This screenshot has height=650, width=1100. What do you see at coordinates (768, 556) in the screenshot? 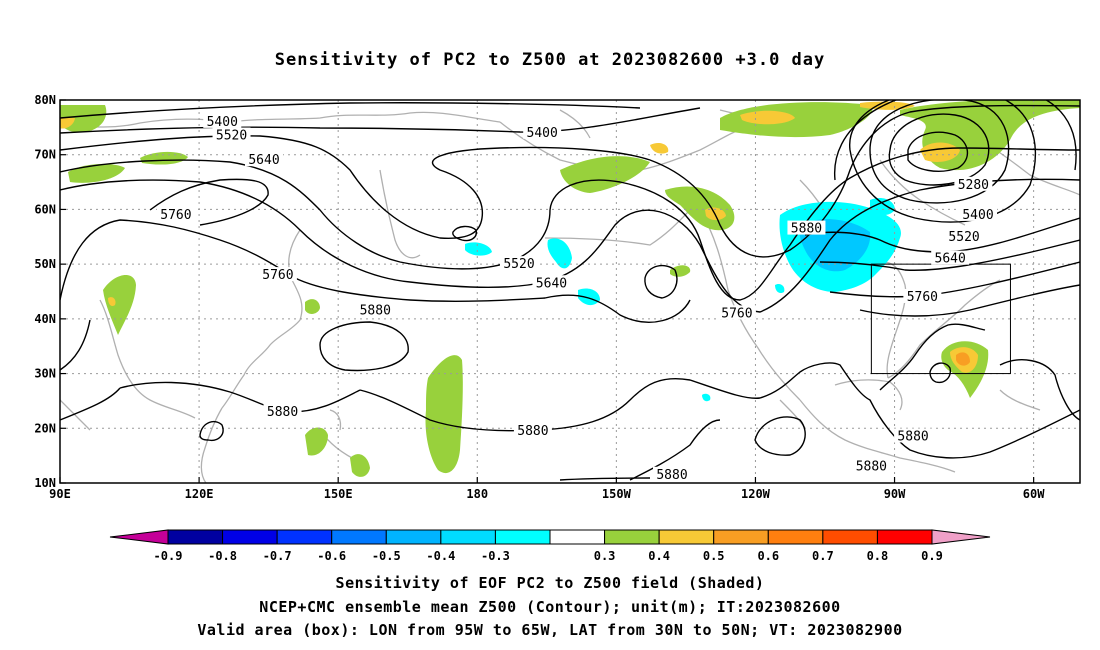
I see `colorbar-label: 0.6` at bounding box center [768, 556].